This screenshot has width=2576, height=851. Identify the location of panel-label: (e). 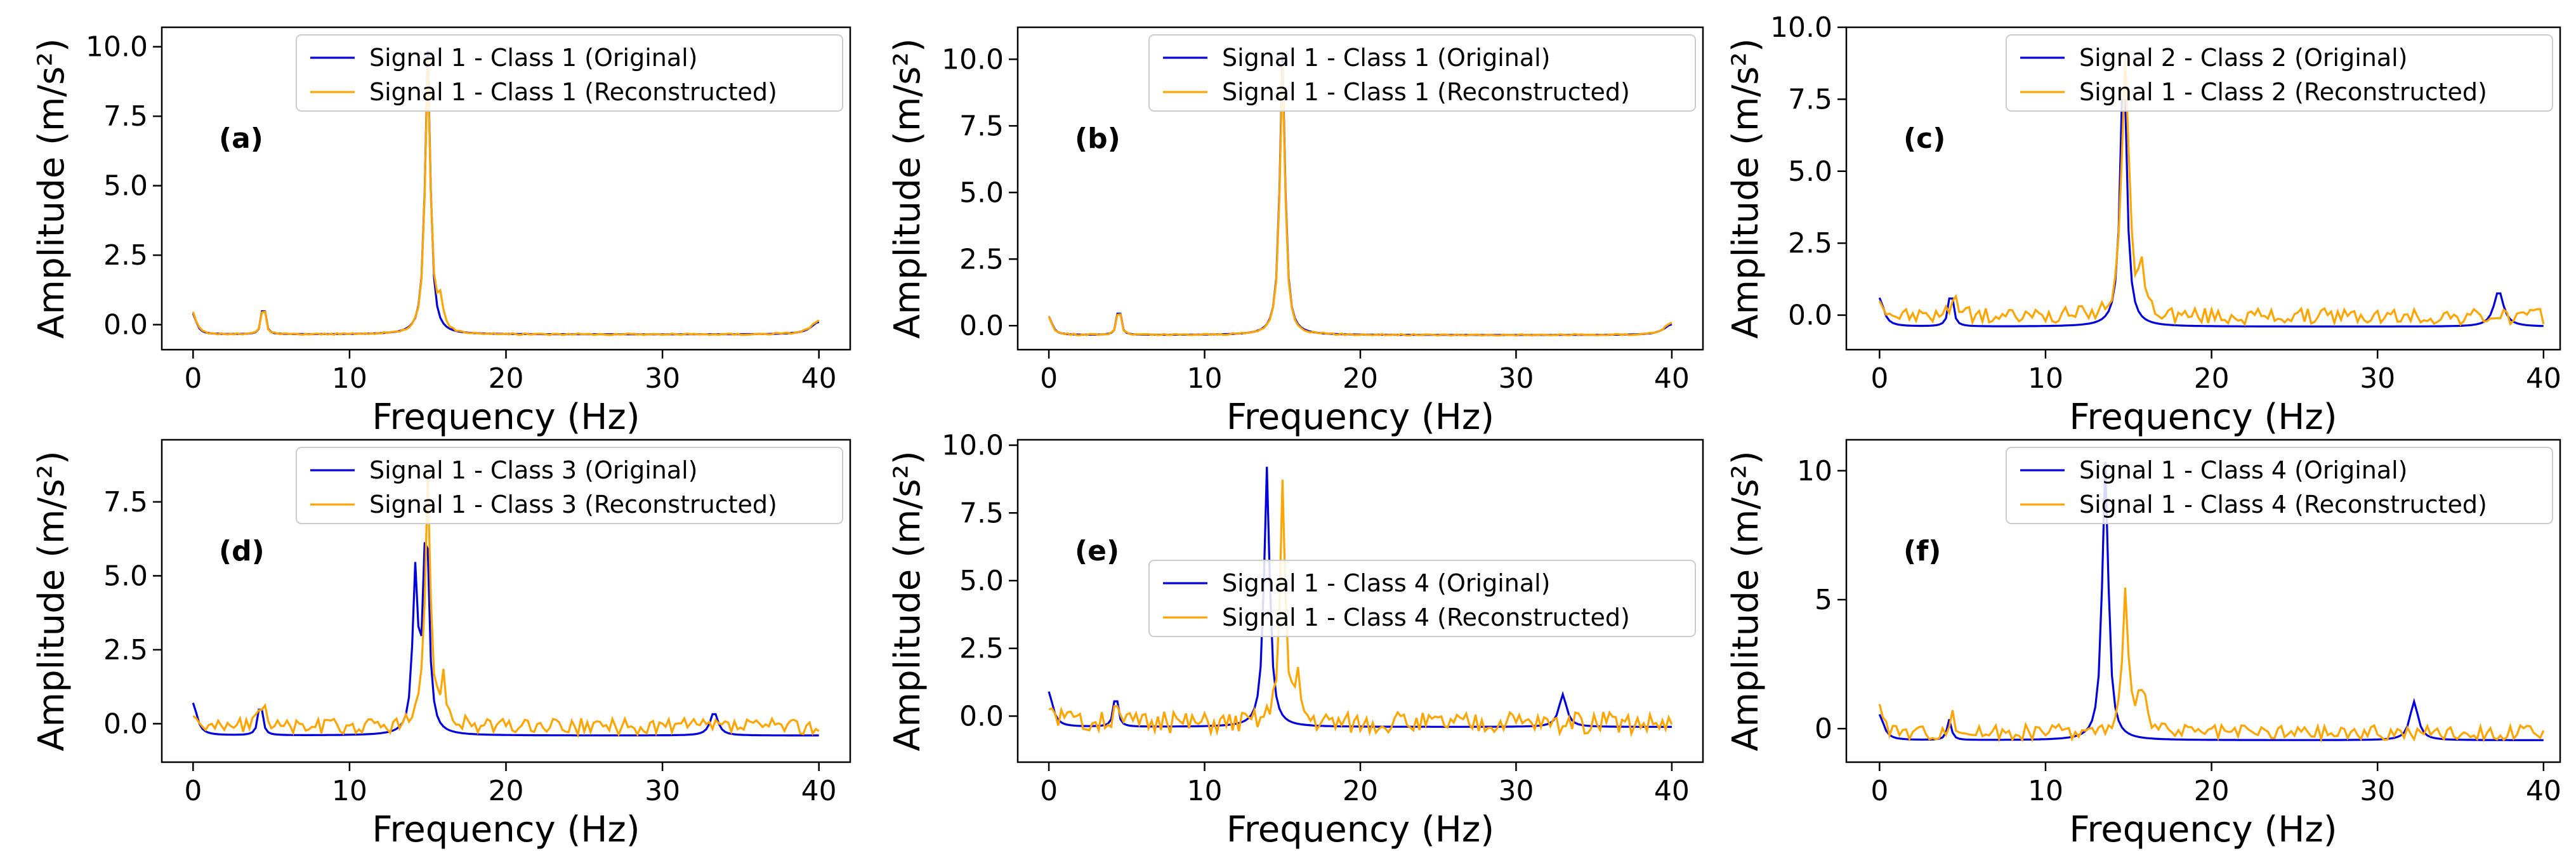
(1097, 551).